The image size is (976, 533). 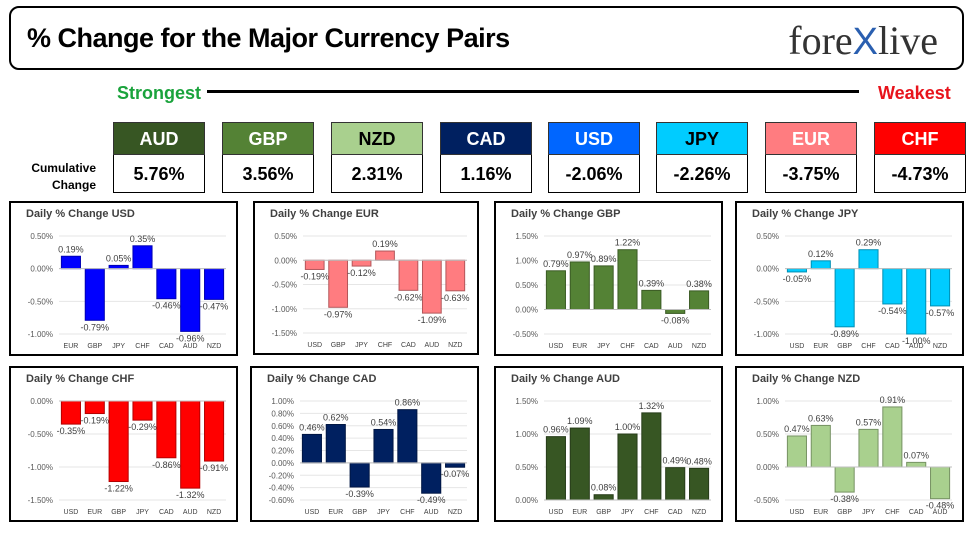 I want to click on data-label: -0.07%, so click(x=455, y=474).